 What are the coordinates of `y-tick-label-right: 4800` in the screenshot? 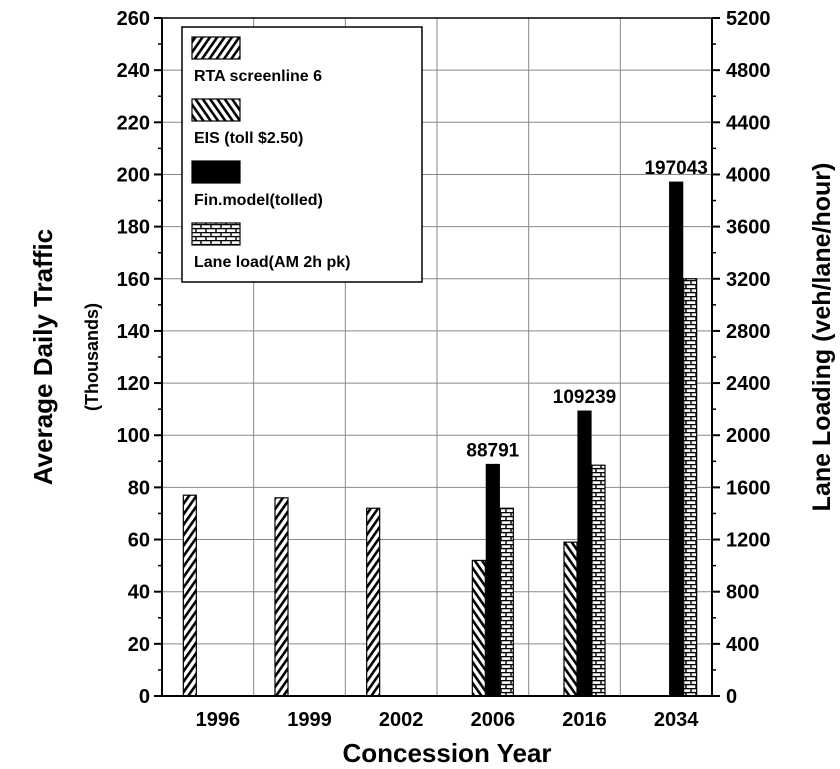 It's located at (748, 71).